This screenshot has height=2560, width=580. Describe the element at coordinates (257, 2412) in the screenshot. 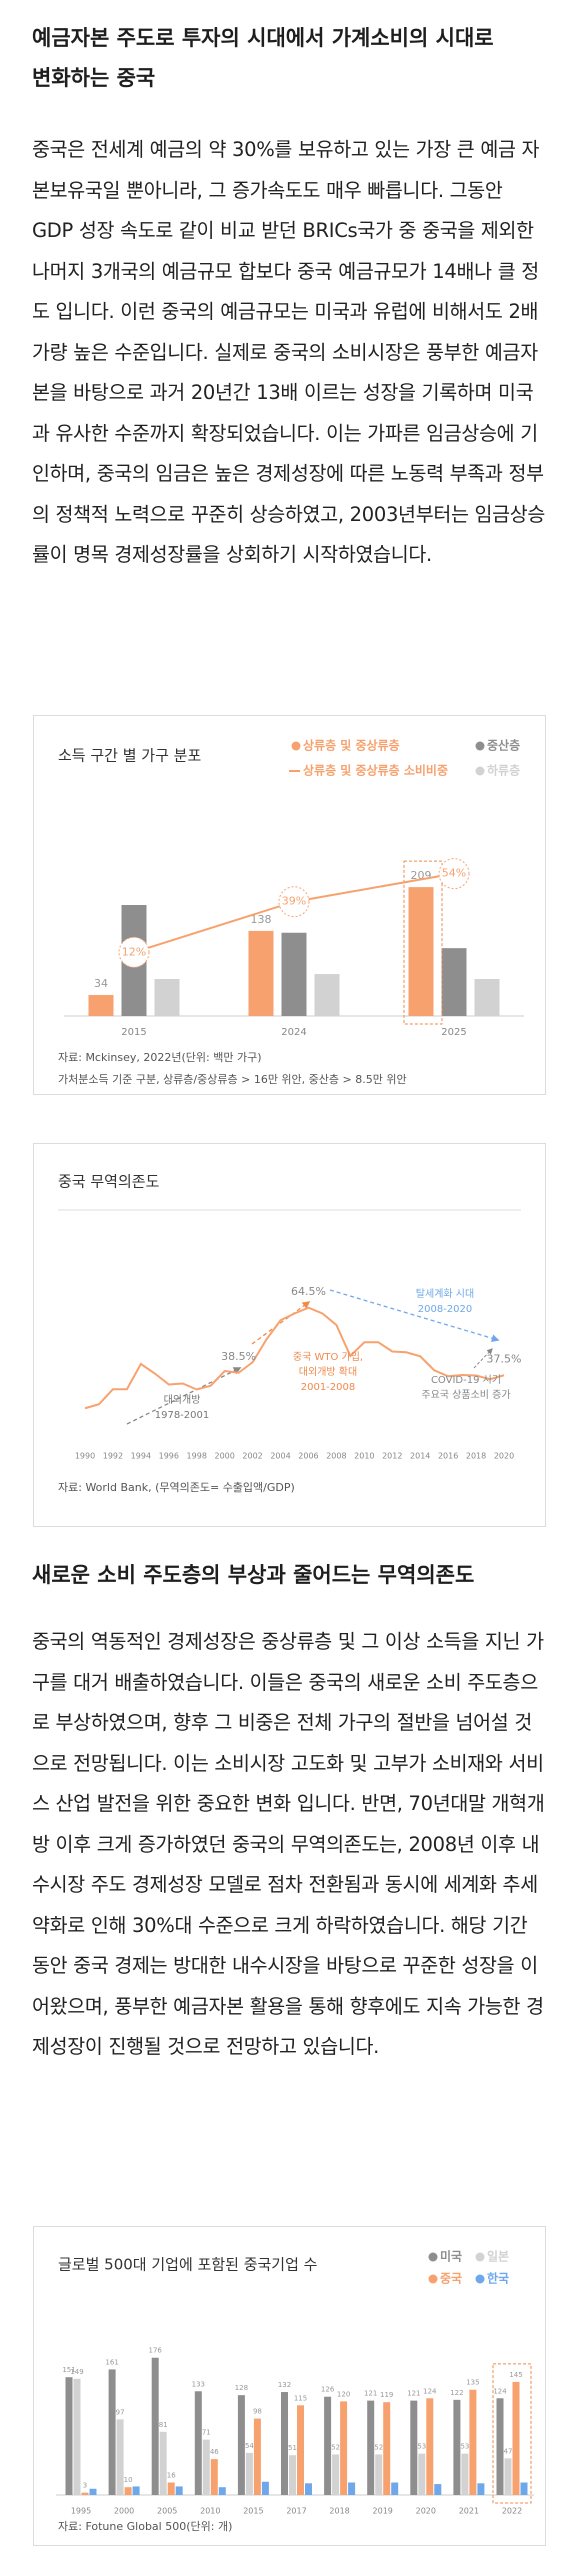

I see `data-label: 98` at that location.